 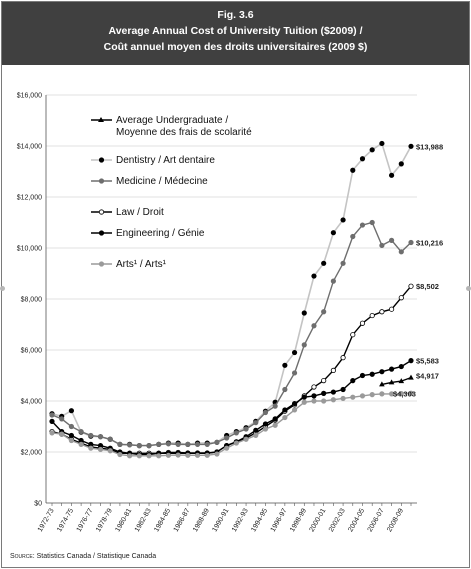 I want to click on x-tick-label: 1998-99, so click(x=298, y=520).